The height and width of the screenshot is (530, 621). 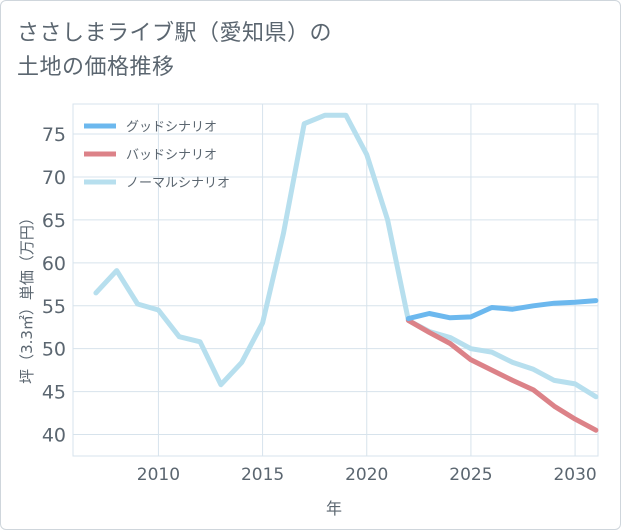 I want to click on x-axis-label: 年, so click(x=334, y=508).